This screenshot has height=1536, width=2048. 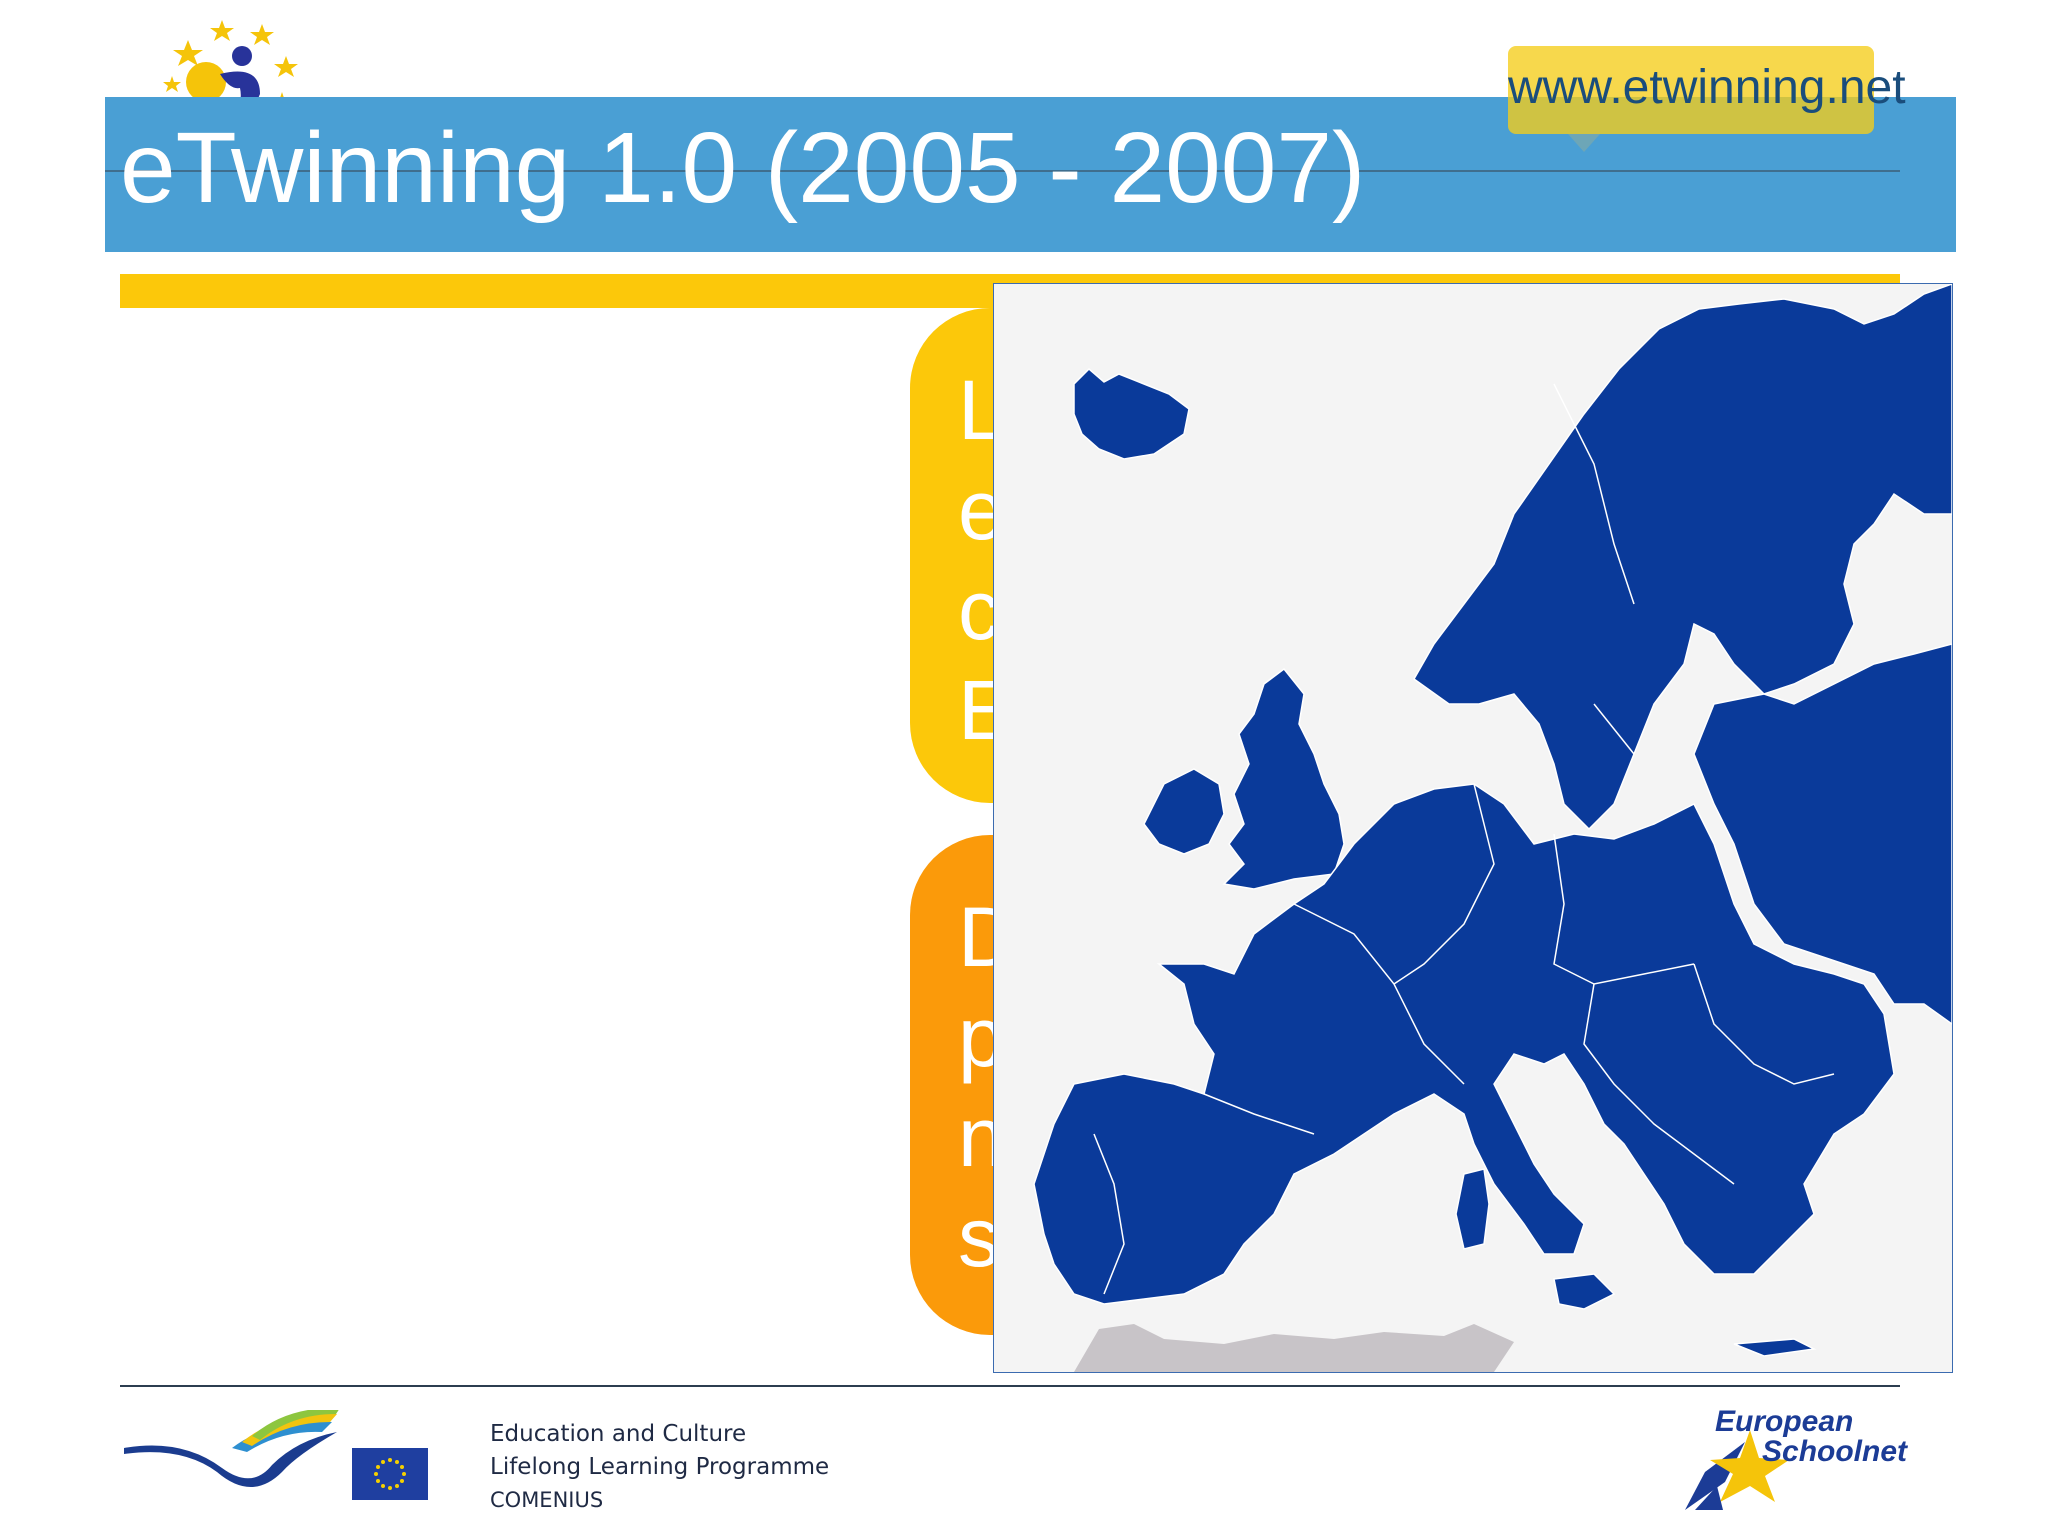 What do you see at coordinates (1010, 1386) in the screenshot?
I see `footer-rule` at bounding box center [1010, 1386].